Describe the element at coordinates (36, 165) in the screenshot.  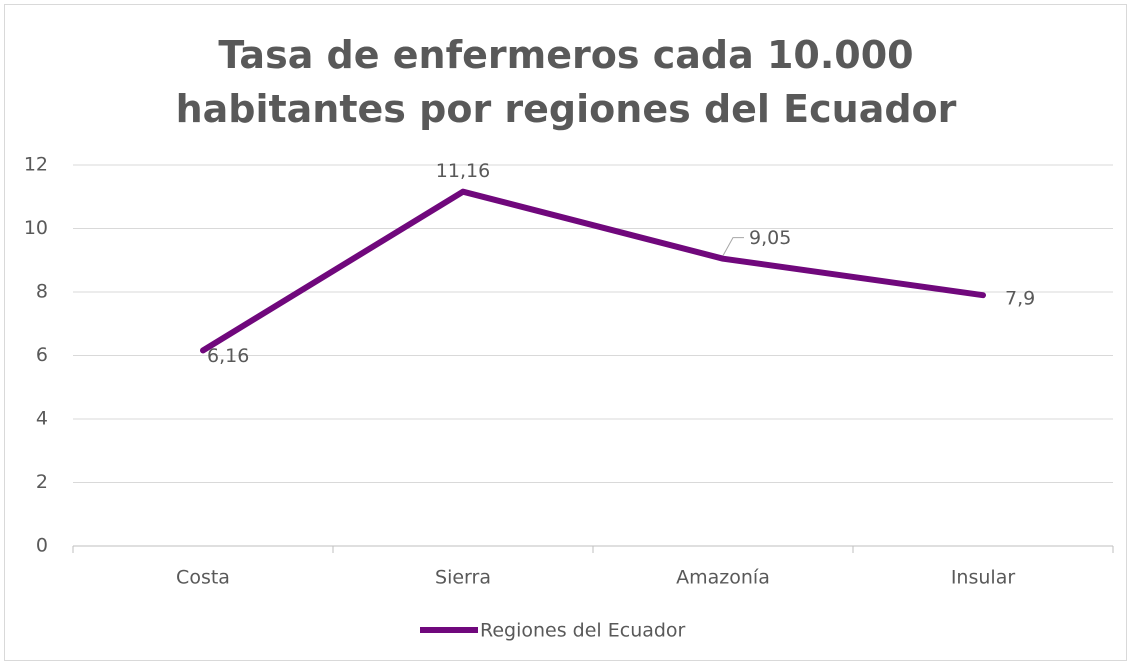
I see `y-tick-label: 12` at that location.